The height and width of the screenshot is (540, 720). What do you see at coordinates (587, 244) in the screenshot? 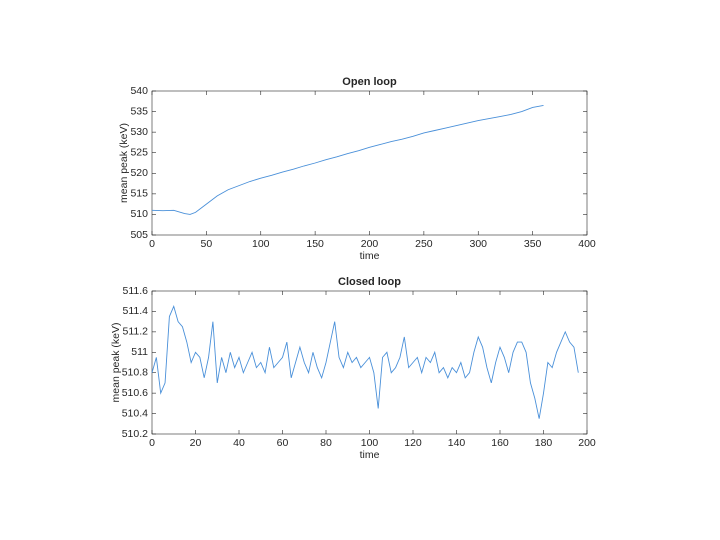
I see `x-tick-label: 400` at bounding box center [587, 244].